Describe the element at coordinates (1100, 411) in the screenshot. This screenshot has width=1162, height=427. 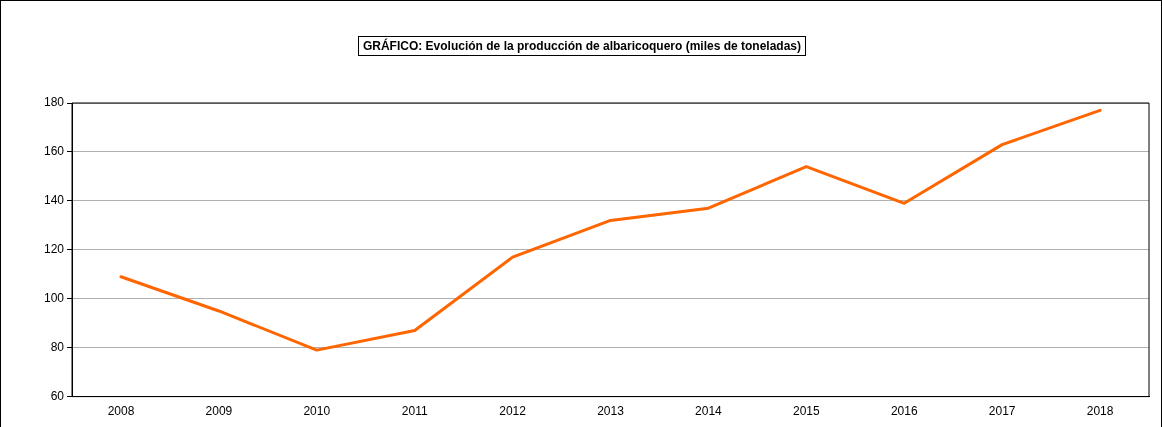
I see `x-tick-label: 2018` at that location.